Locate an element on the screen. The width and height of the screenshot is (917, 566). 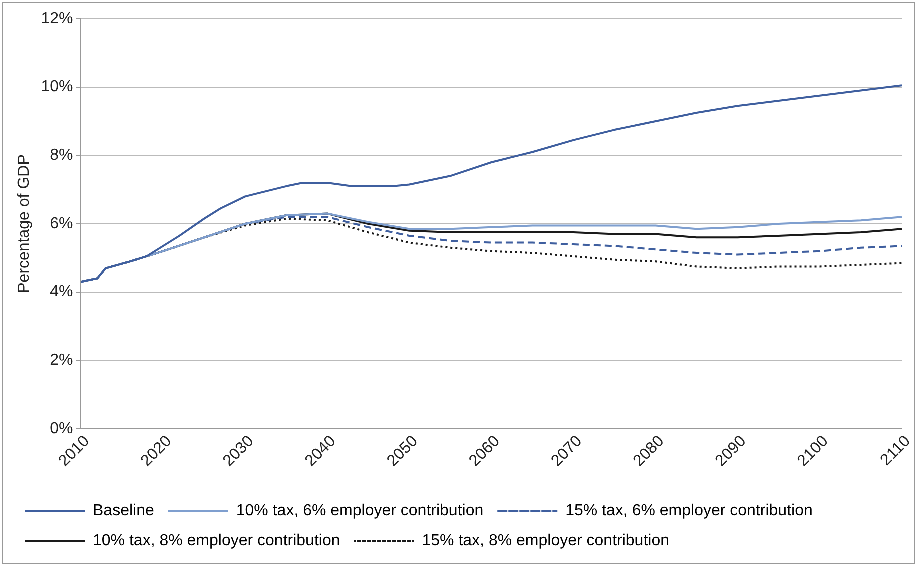
legend-label: 10% tax, 6% employer contribution is located at coordinates (360, 511).